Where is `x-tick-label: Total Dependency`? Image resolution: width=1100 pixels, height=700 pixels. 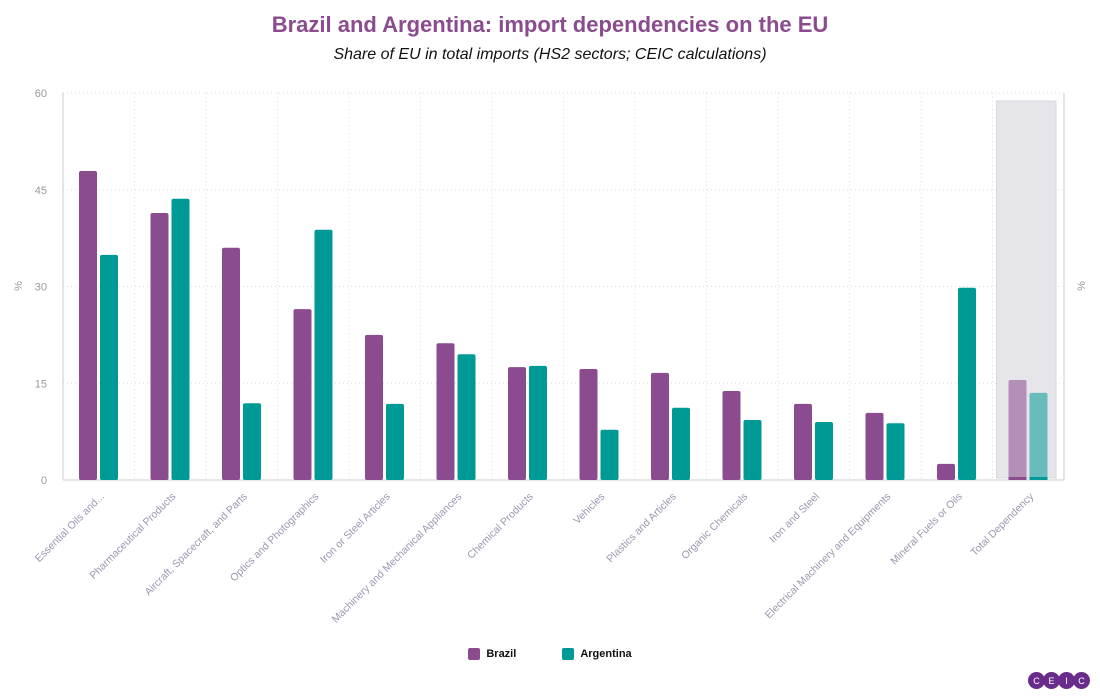 x-tick-label: Total Dependency is located at coordinates (1002, 524).